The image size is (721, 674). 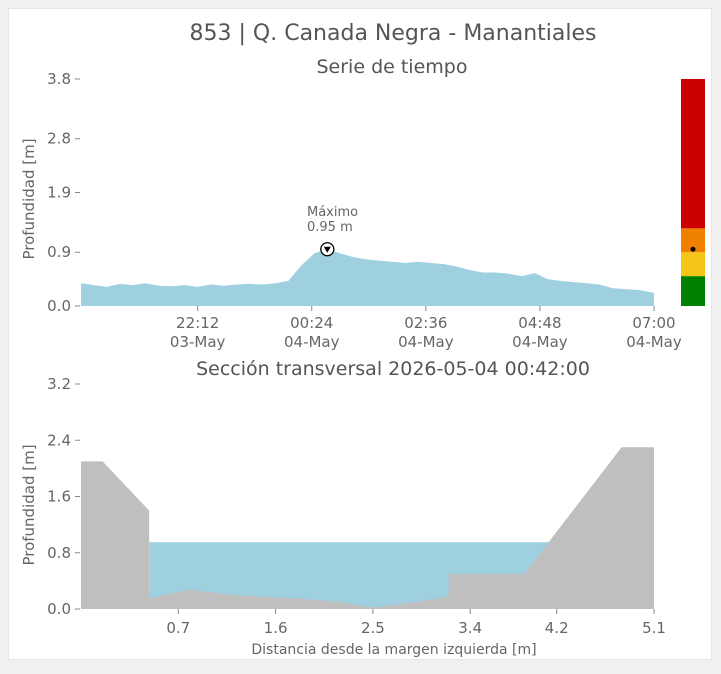 What do you see at coordinates (197, 323) in the screenshot?
I see `timeseries-x-tick-time: 22:12` at bounding box center [197, 323].